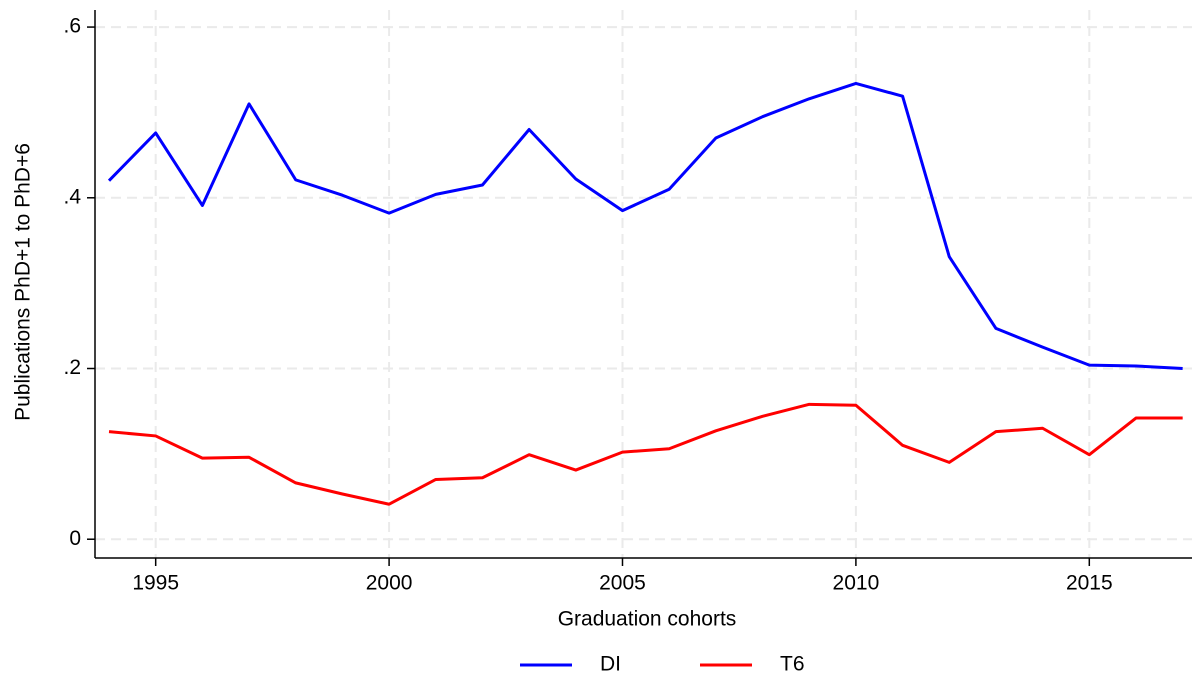 The image size is (1197, 692). What do you see at coordinates (645, 454) in the screenshot?
I see `data-line` at bounding box center [645, 454].